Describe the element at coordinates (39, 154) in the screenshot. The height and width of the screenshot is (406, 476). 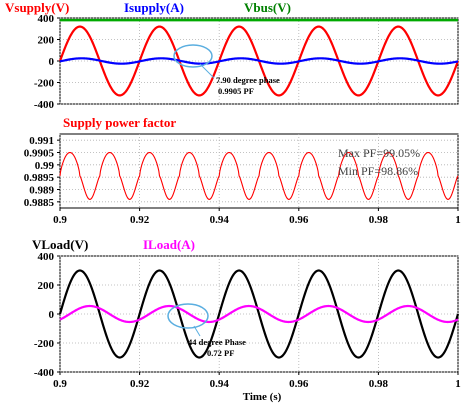
I see `y-tick-label: 0.9905` at that location.